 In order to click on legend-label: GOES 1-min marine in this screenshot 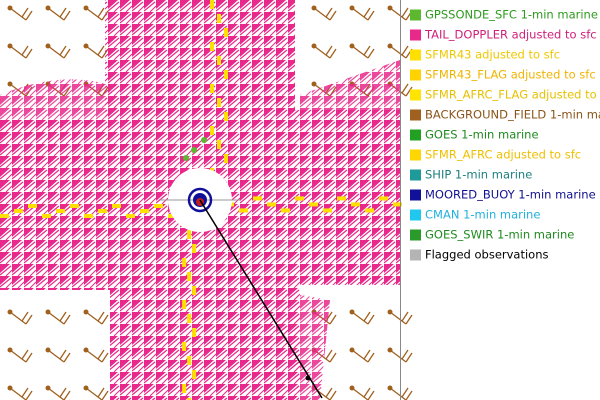, I will do `click(482, 135)`.